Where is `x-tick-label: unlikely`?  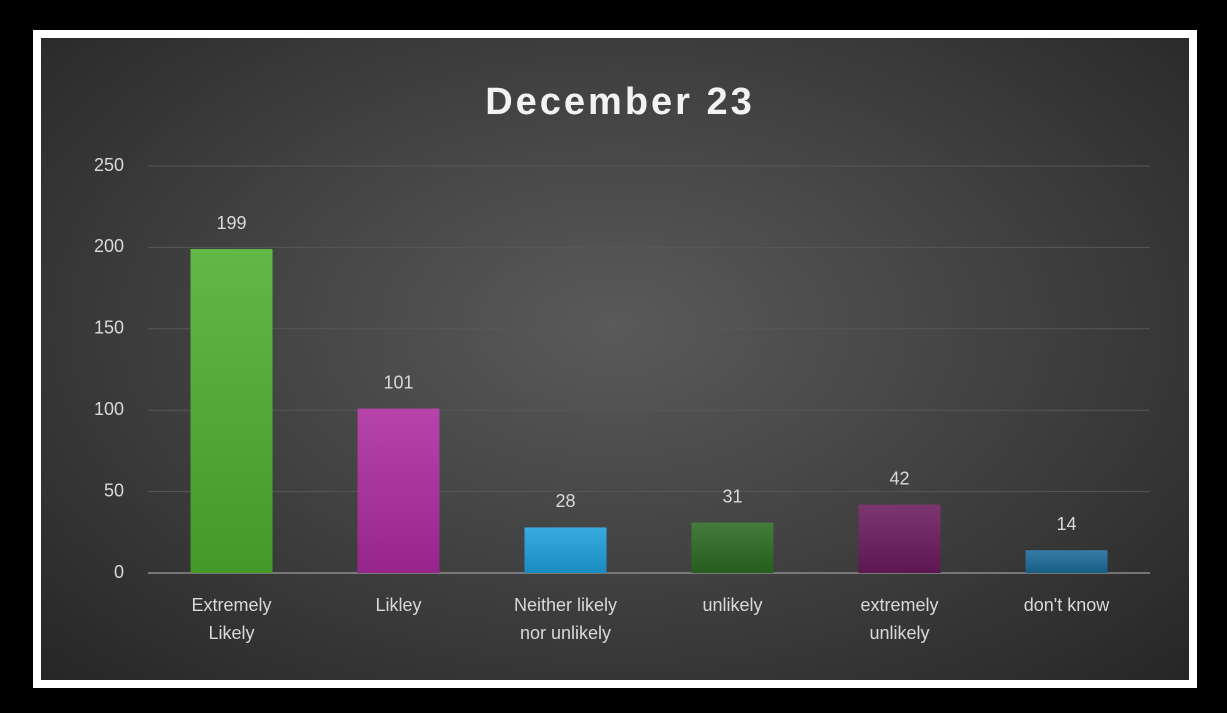 x-tick-label: unlikely is located at coordinates (732, 605).